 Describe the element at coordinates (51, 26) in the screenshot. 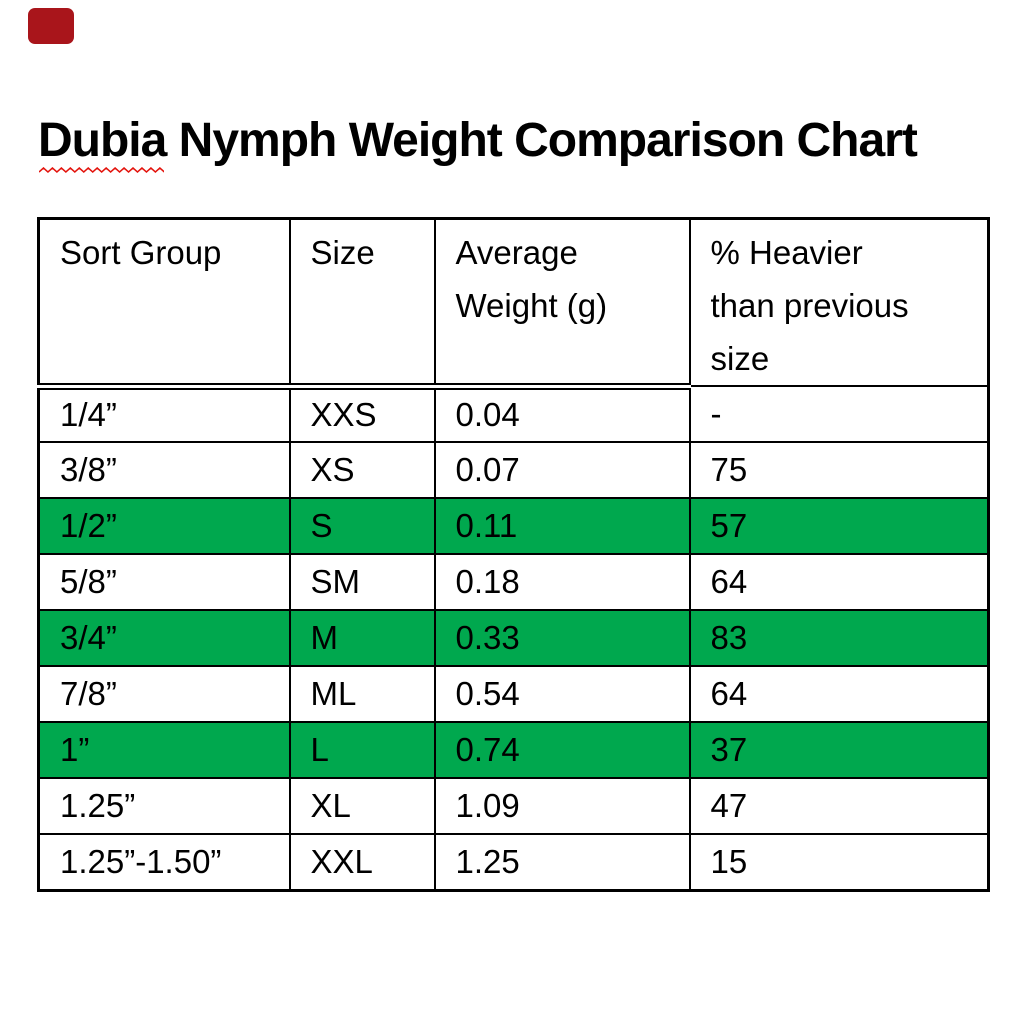

I see `red-corner-mark` at that location.